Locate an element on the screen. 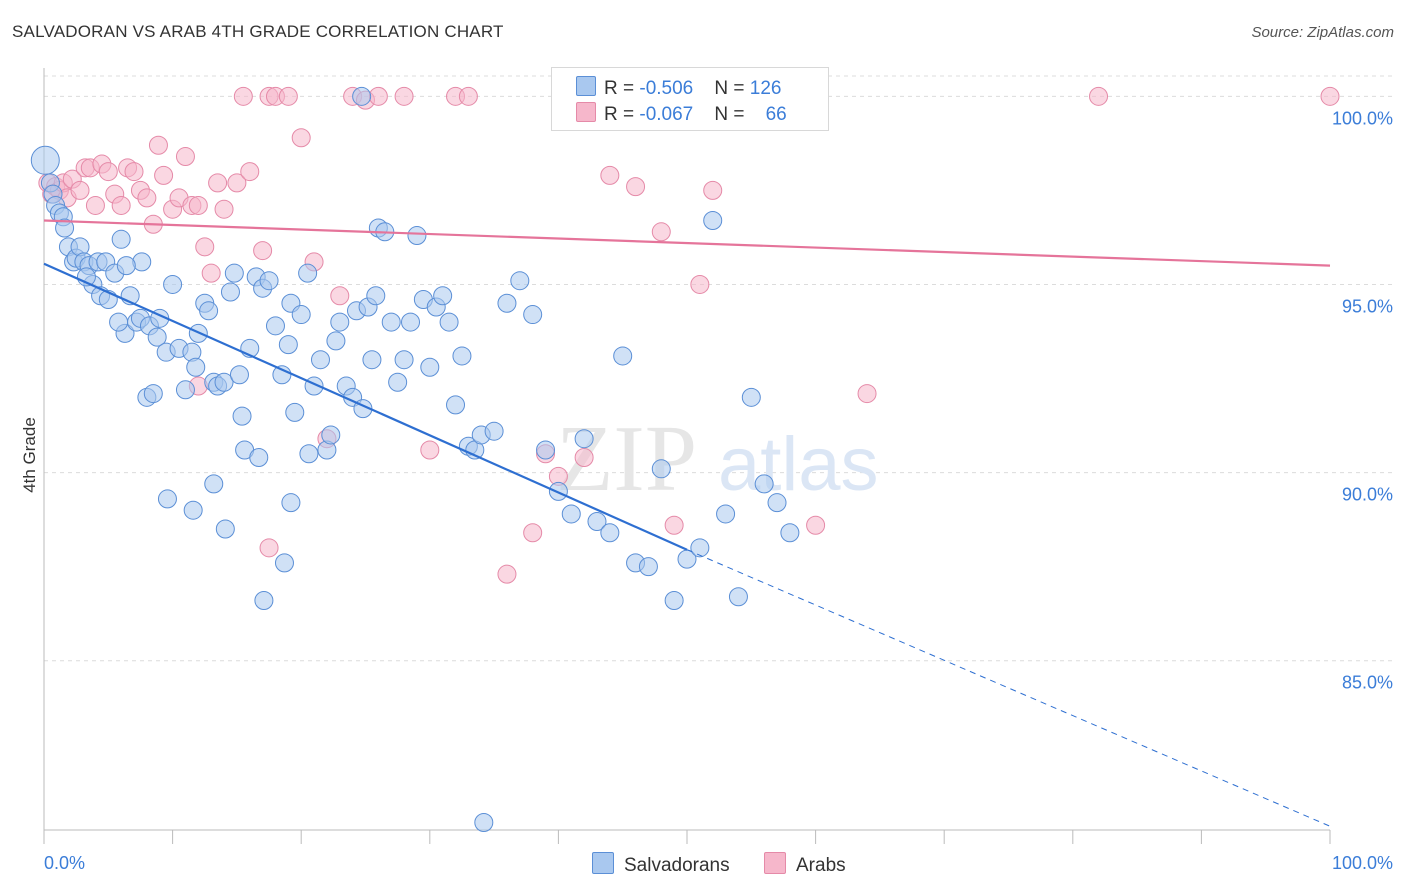 The height and width of the screenshot is (892, 1406). correlation-legend: R = -0.506 N = 126 R = -0.067 N = 66 is located at coordinates (690, 99).